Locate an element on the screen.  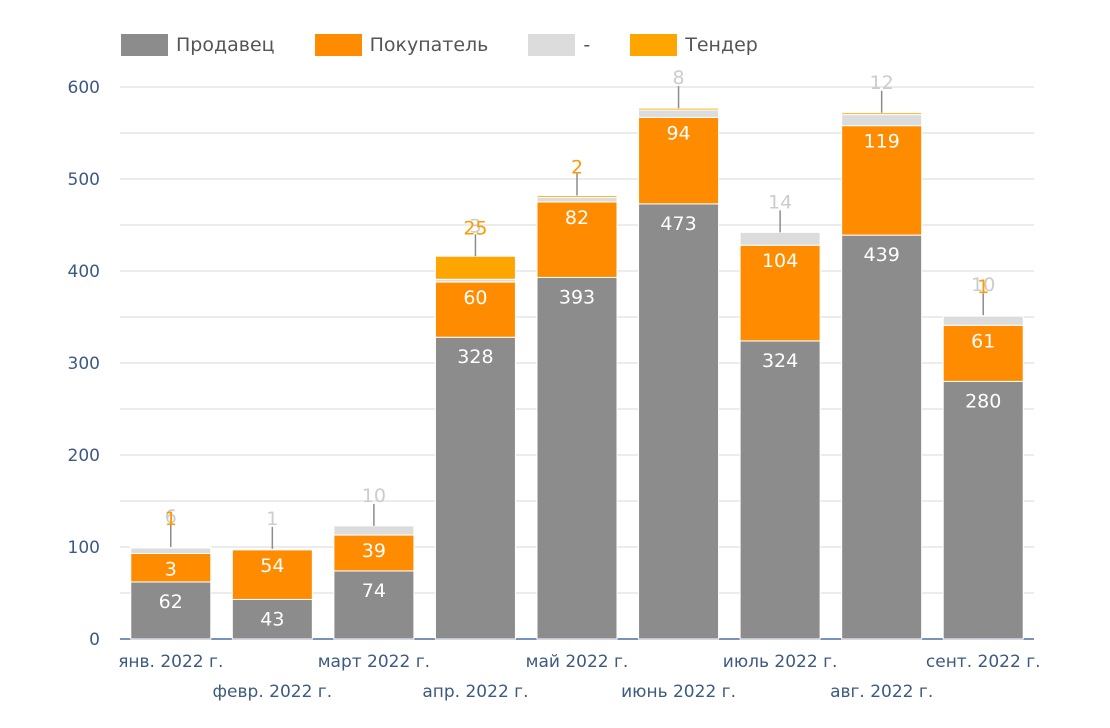
y-tick-label: 300 is located at coordinates (84, 364).